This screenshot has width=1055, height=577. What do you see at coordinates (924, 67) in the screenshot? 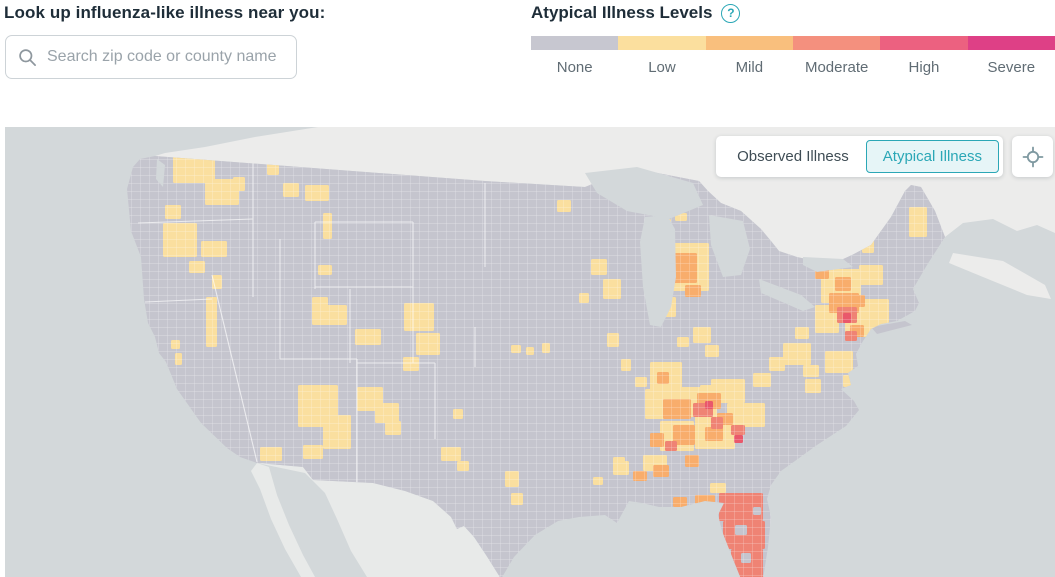
I see `legend-label: High` at bounding box center [924, 67].